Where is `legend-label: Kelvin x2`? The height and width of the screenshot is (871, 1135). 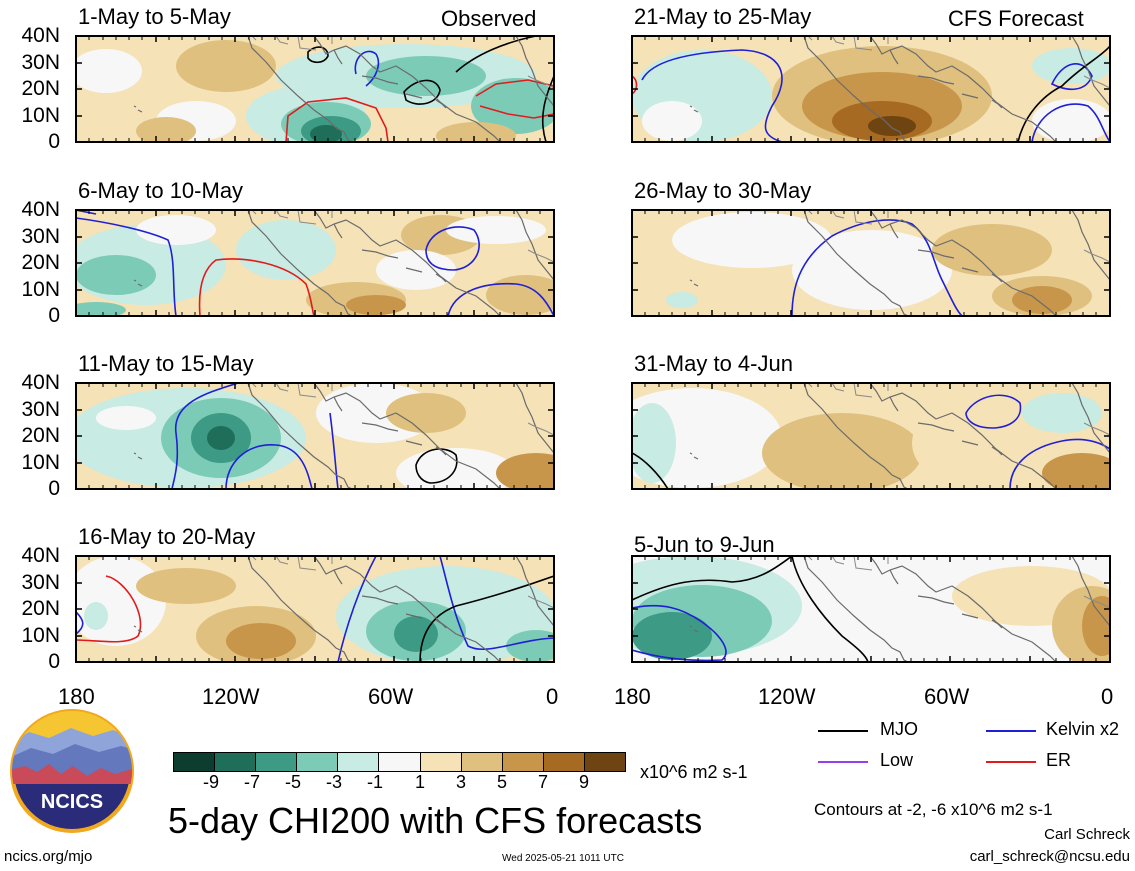
legend-label: Kelvin x2 is located at coordinates (1083, 729).